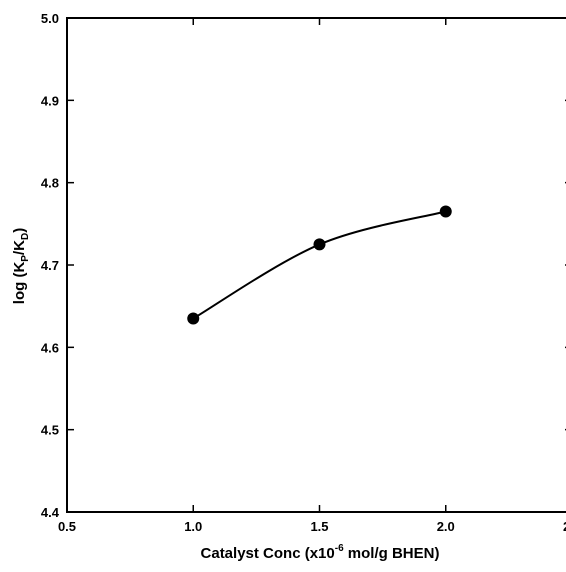 This screenshot has height=572, width=566. I want to click on y-axis-title-sub1: P, so click(25, 258).